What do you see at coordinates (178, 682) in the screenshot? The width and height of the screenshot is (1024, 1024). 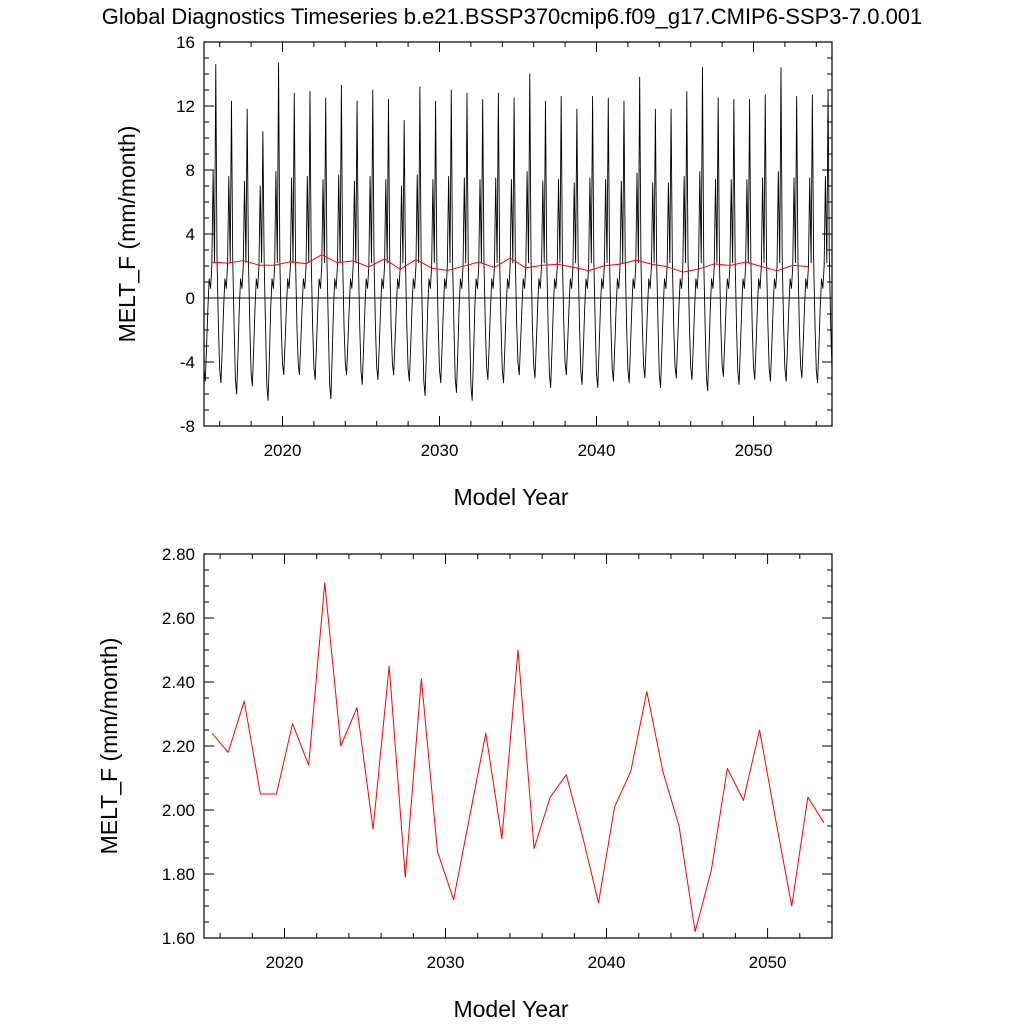 I see `y-tick-label: 2.40` at bounding box center [178, 682].